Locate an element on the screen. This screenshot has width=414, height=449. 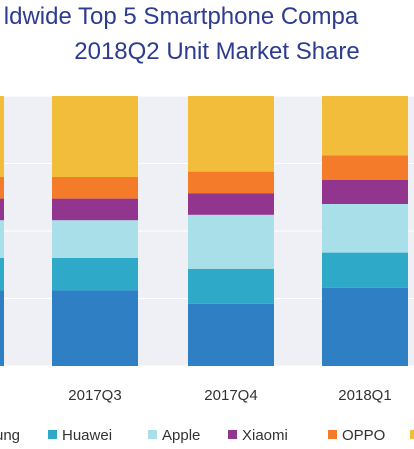
x-tick-label: 2017Q4 is located at coordinates (230, 395).